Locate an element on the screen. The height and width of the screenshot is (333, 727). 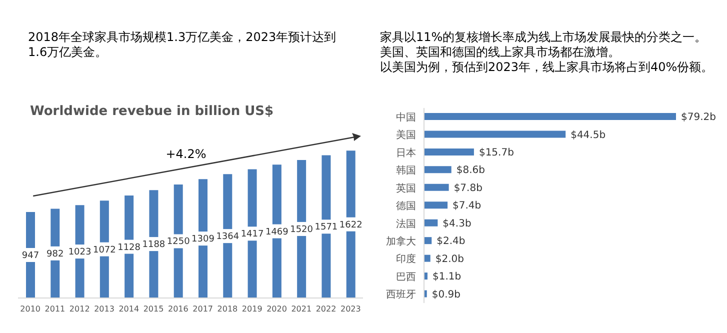
data-label: 1188 is located at coordinates (154, 245).